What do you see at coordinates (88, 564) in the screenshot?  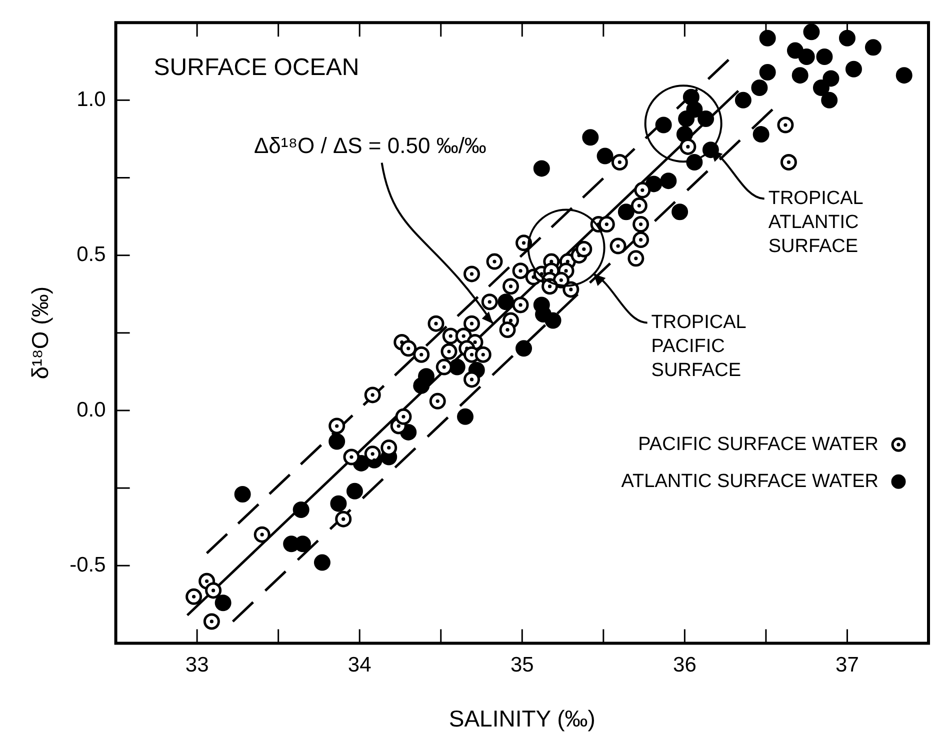 I see `y-tick-label: -0.5` at bounding box center [88, 564].